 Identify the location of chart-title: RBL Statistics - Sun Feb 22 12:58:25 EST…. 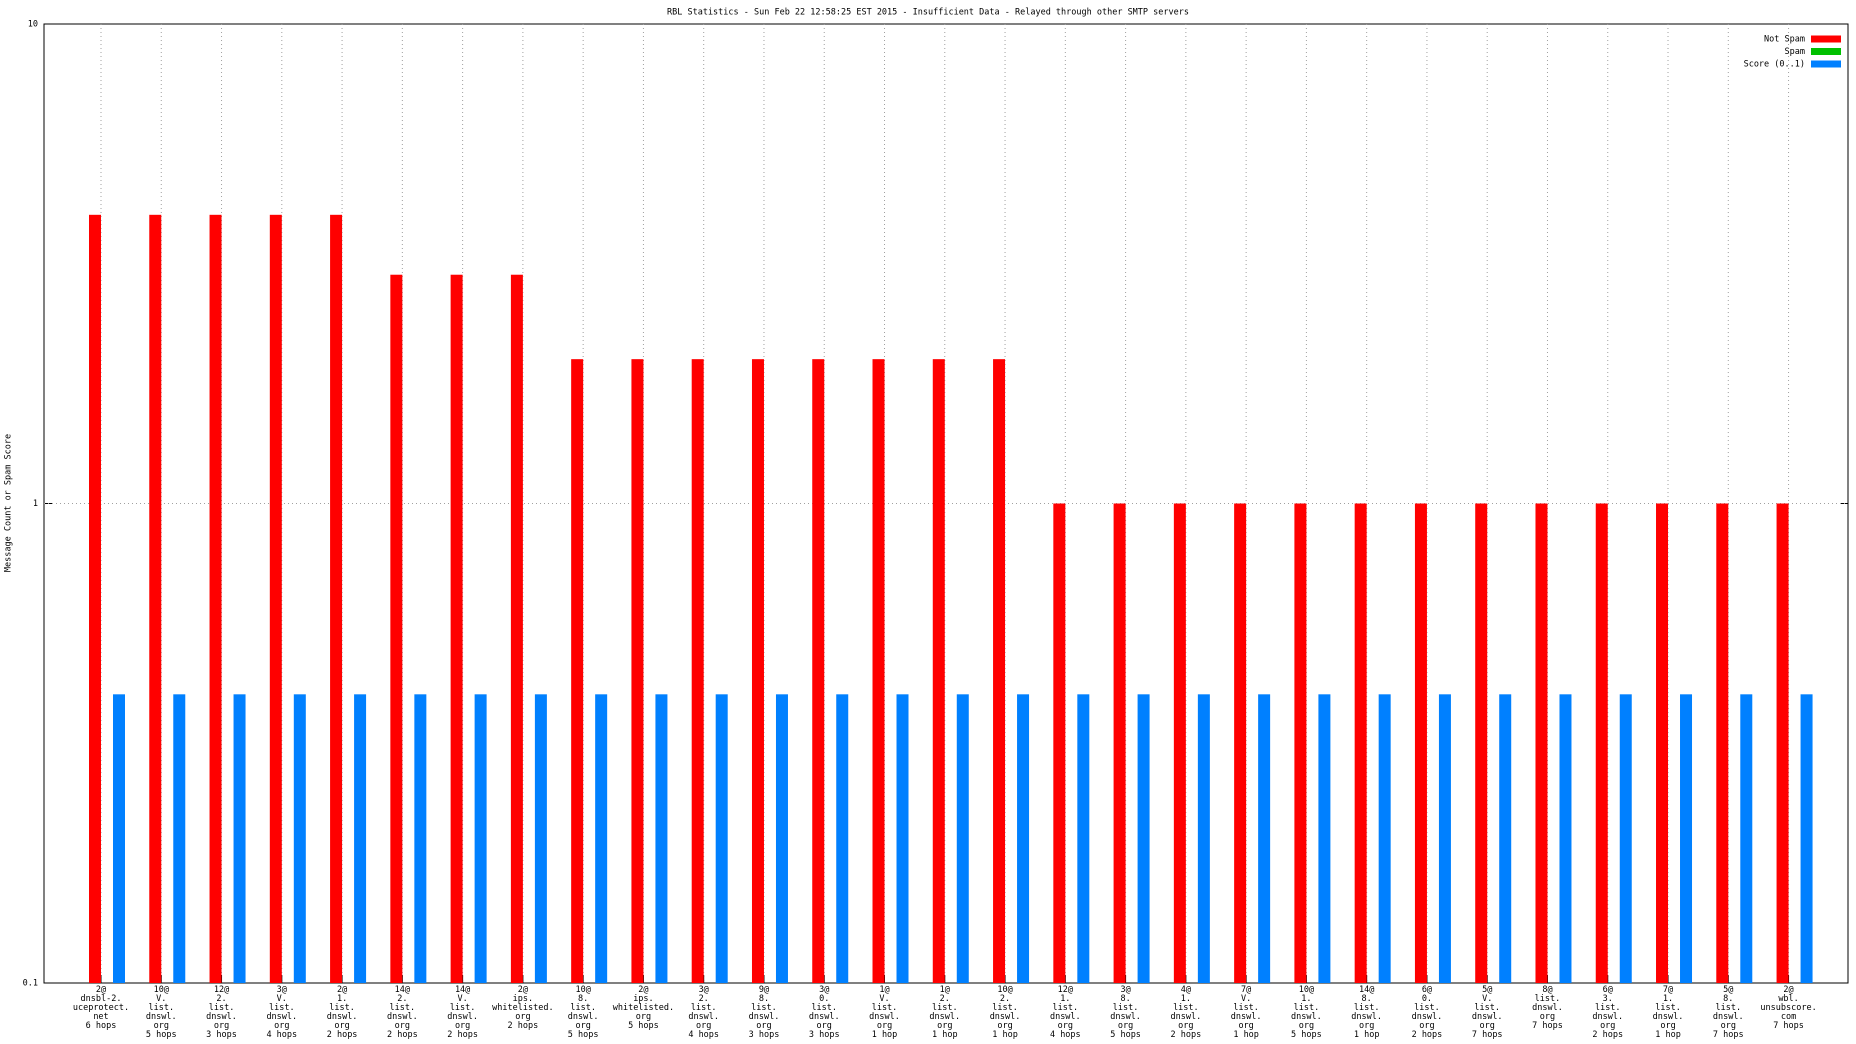
(928, 13).